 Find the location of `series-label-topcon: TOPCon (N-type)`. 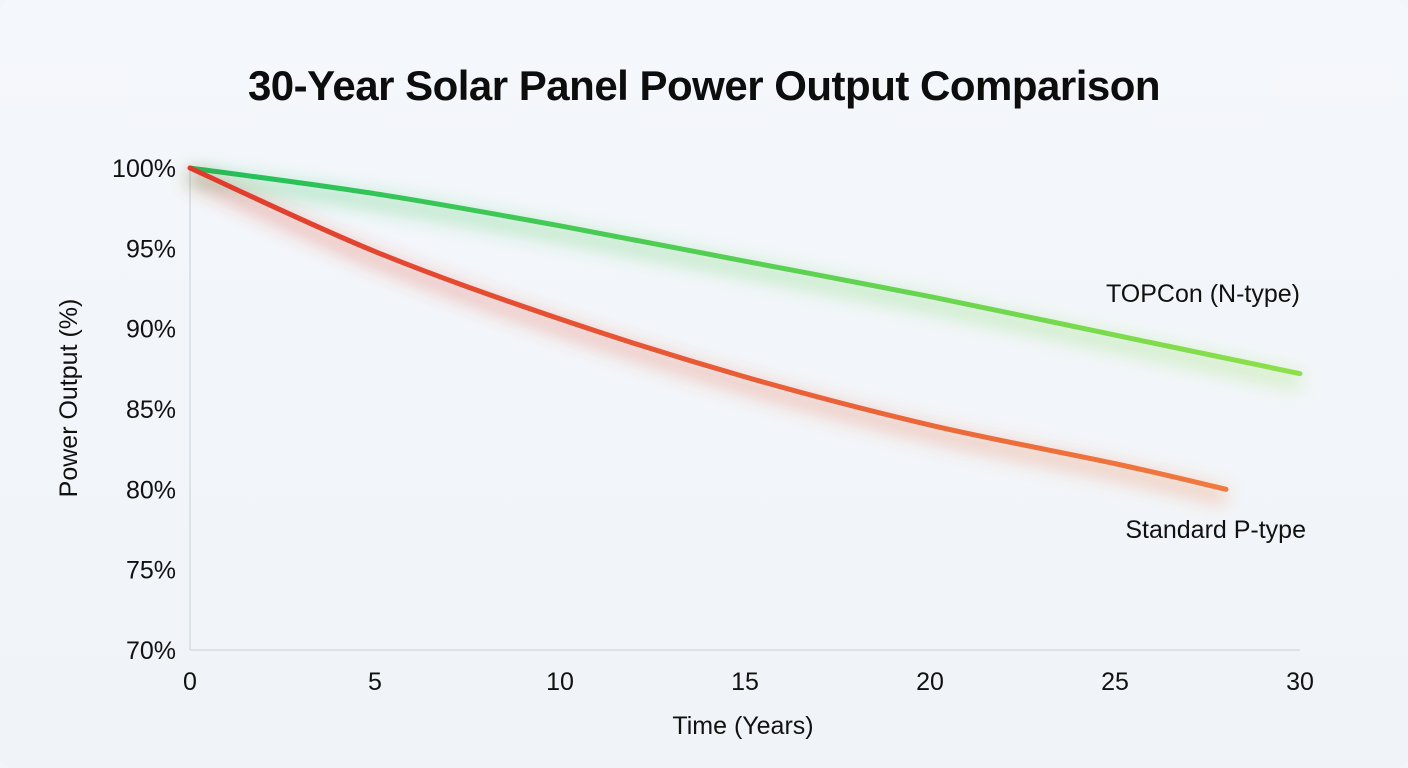

series-label-topcon: TOPCon (N-type) is located at coordinates (1203, 294).